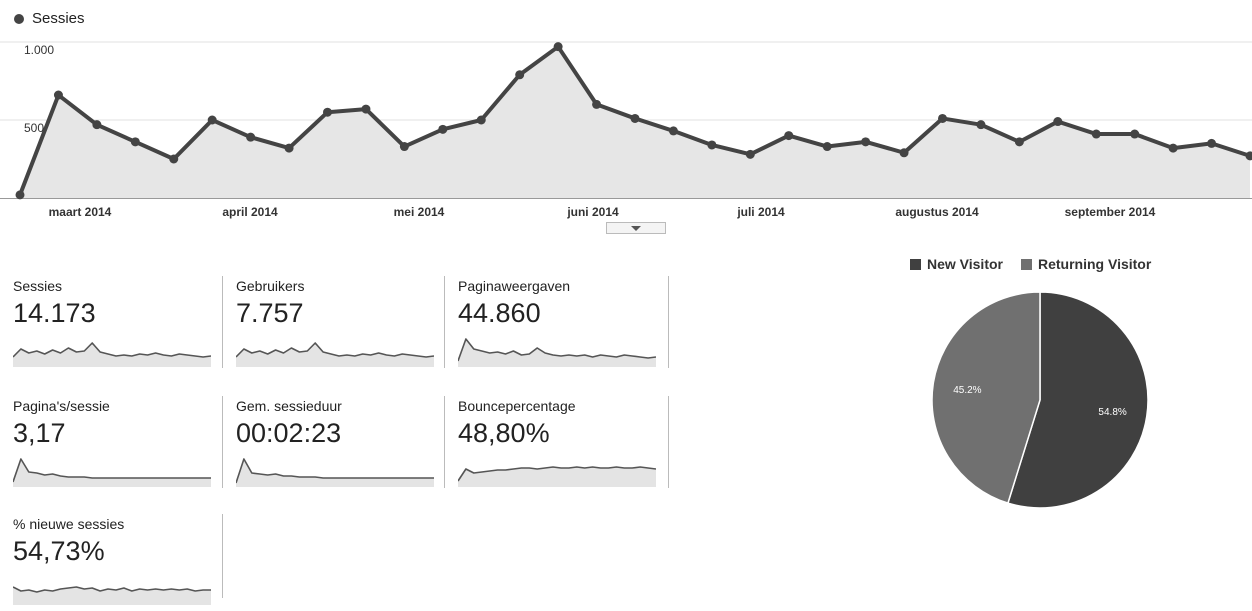 This screenshot has height=611, width=1252. I want to click on metric-label: Gebruikers, so click(270, 286).